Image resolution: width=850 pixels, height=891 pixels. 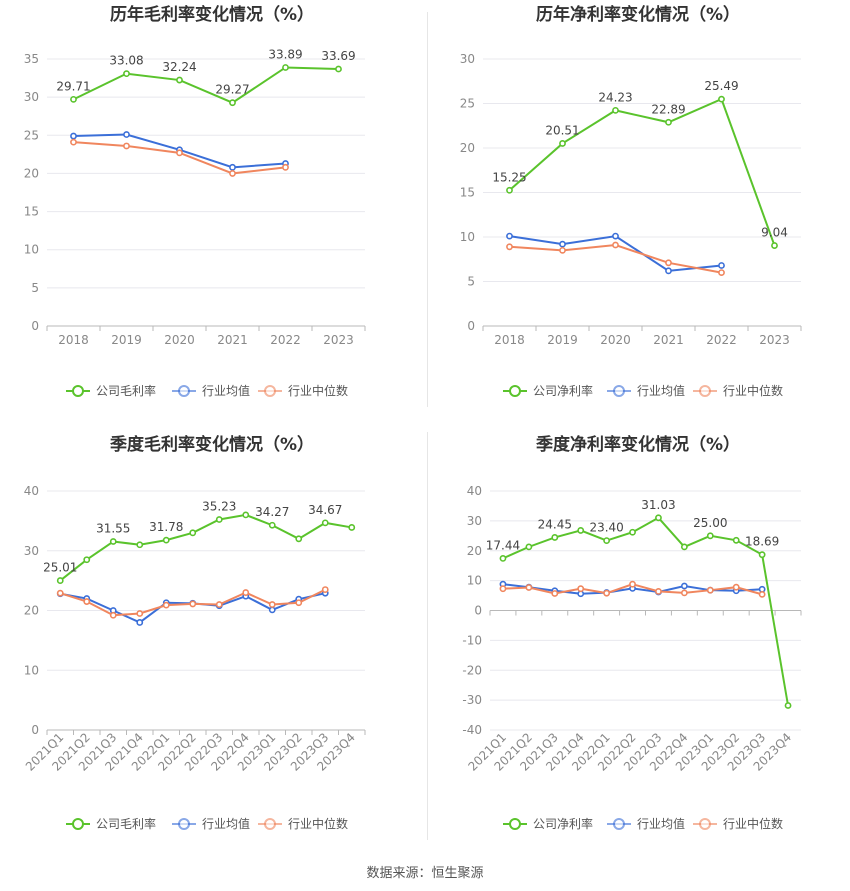 I want to click on divider-top, so click(x=427, y=209).